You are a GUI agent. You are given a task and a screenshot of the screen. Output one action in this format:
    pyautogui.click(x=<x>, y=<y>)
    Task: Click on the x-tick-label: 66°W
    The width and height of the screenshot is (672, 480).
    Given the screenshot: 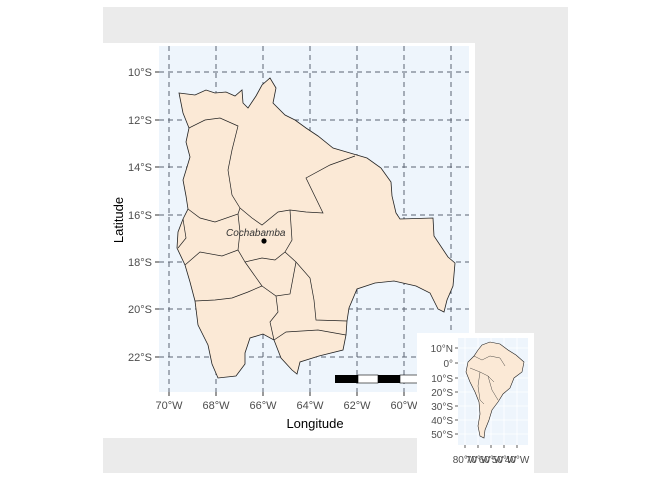 What is the action you would take?
    pyautogui.click(x=263, y=406)
    